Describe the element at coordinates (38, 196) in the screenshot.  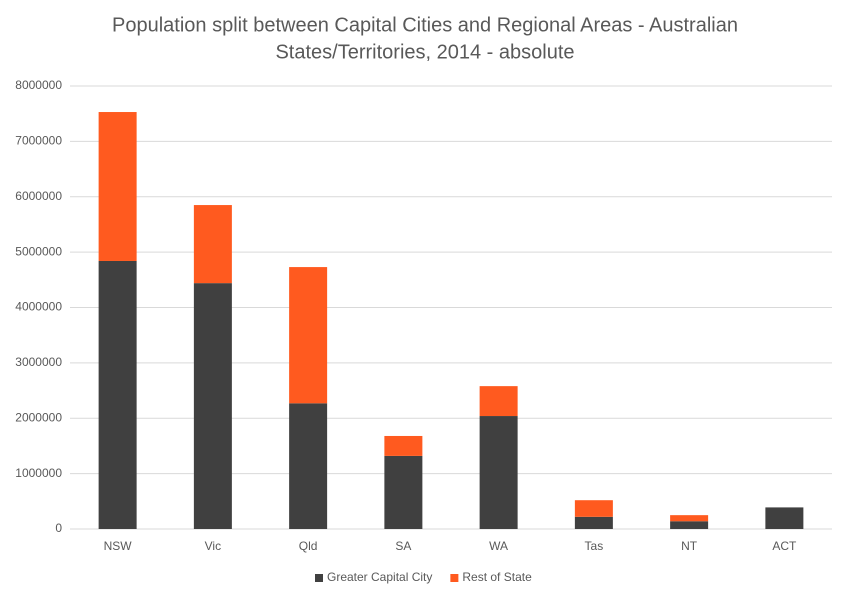
I see `y-tick-label: 6000000` at that location.